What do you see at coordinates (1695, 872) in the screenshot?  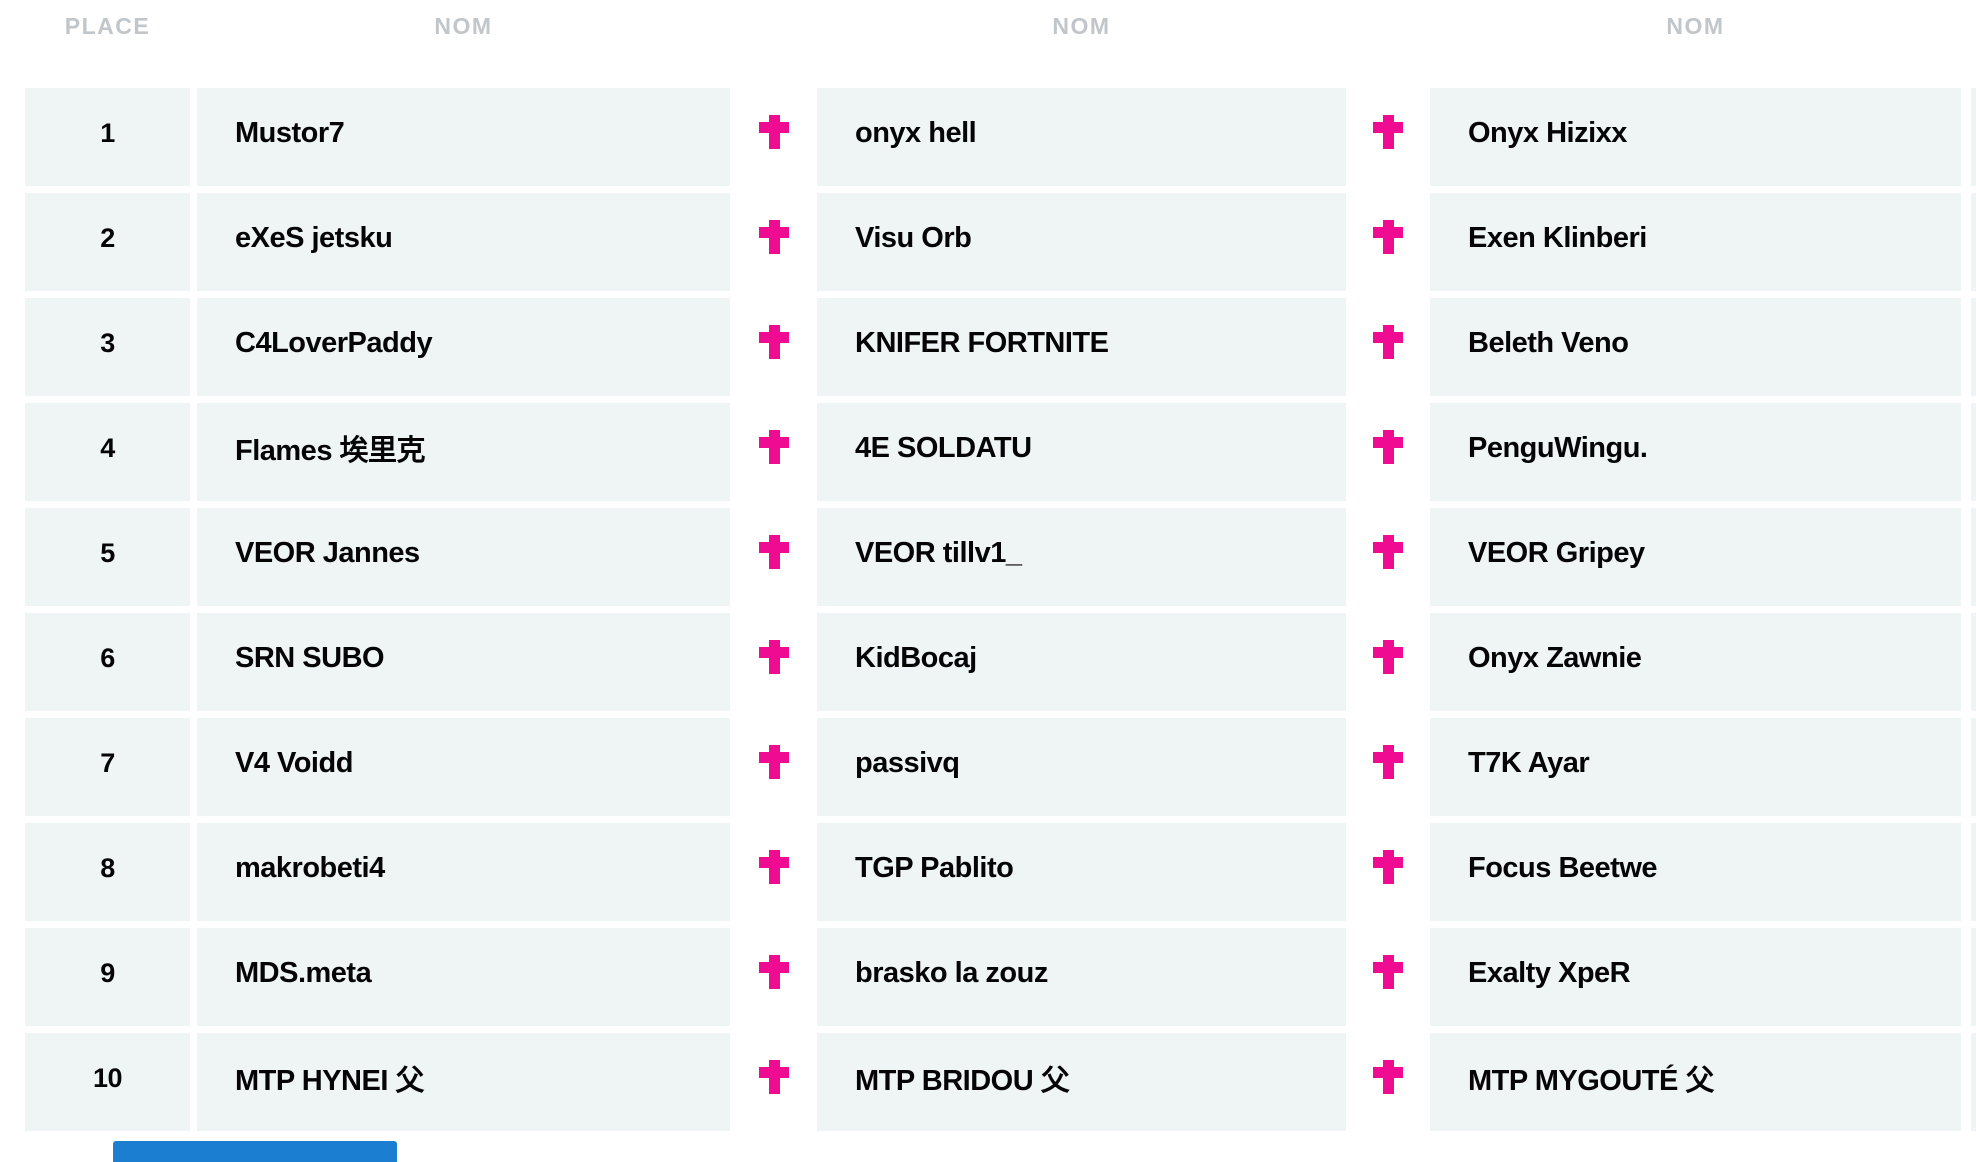 I see `name-cell-3: Focus Beetwe` at bounding box center [1695, 872].